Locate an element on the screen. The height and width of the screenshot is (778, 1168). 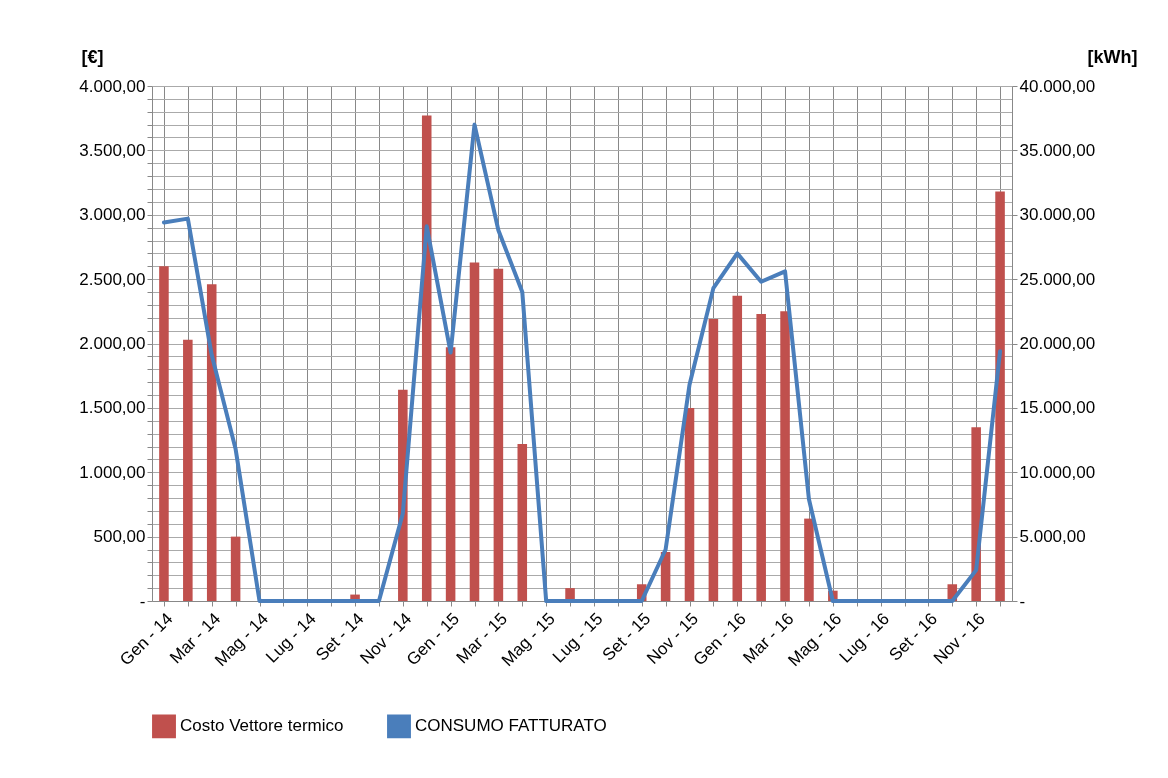
y-tick-label: - is located at coordinates (142, 601).